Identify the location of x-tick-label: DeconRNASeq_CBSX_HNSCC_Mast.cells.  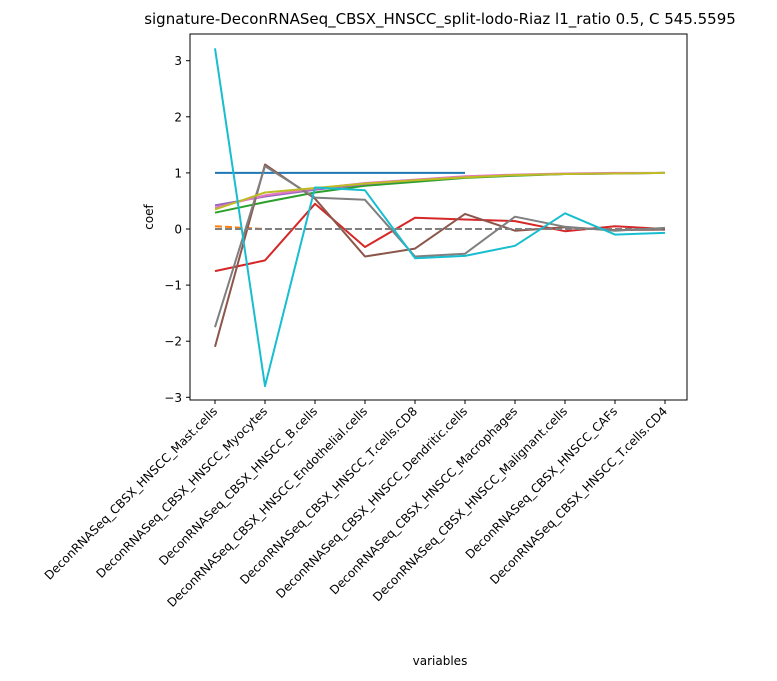
(131, 493).